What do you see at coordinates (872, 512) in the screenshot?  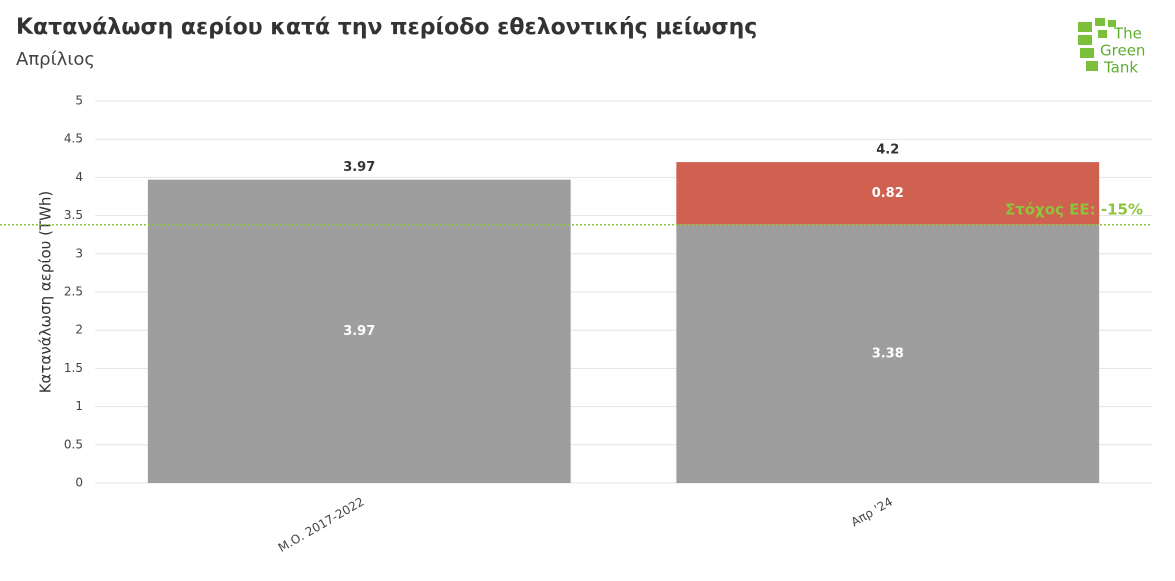 I see `x-tick-label: Απρ '24` at bounding box center [872, 512].